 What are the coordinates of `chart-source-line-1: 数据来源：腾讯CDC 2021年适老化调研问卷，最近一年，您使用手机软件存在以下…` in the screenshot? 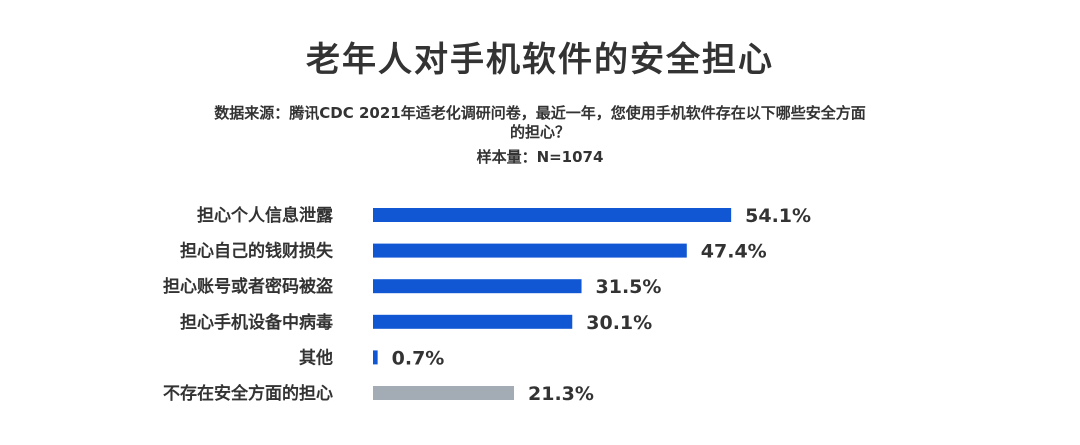 It's located at (540, 113).